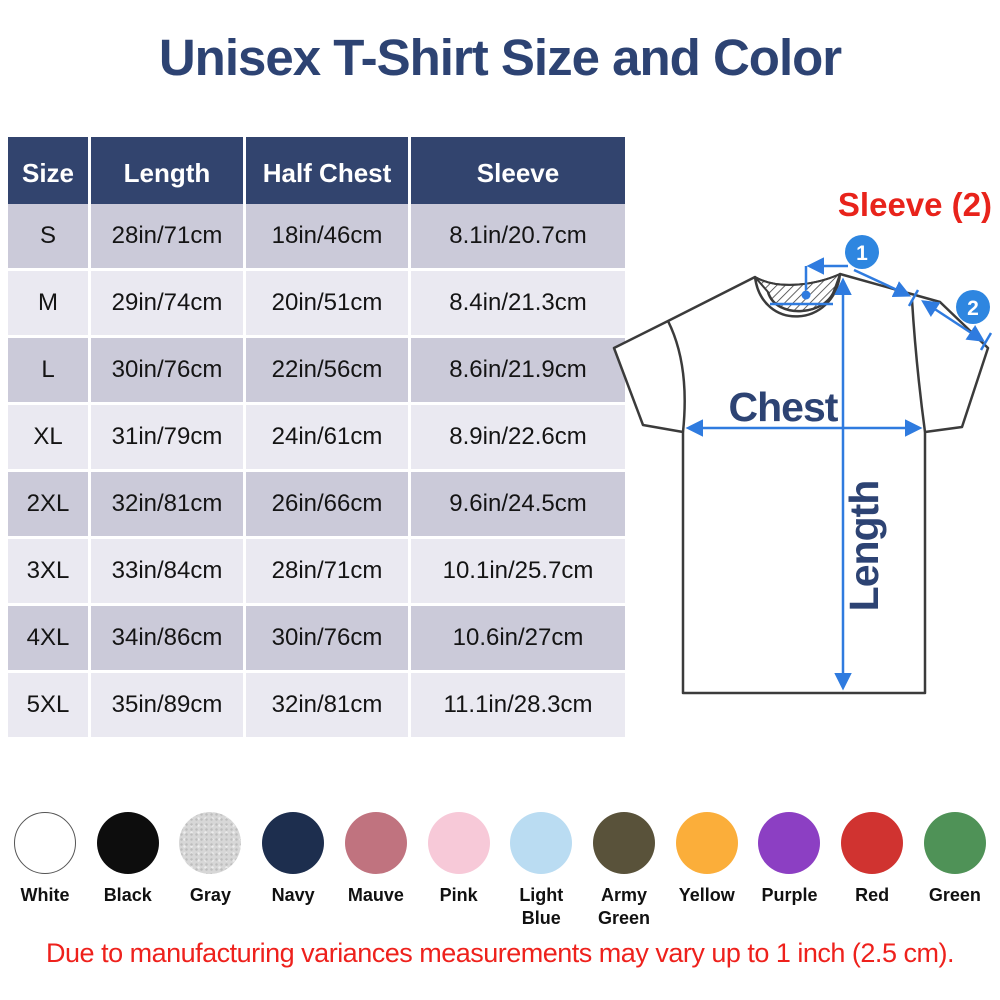 The width and height of the screenshot is (1000, 1000). I want to click on table-cell-3xl-length: 33in/84cm, so click(167, 571).